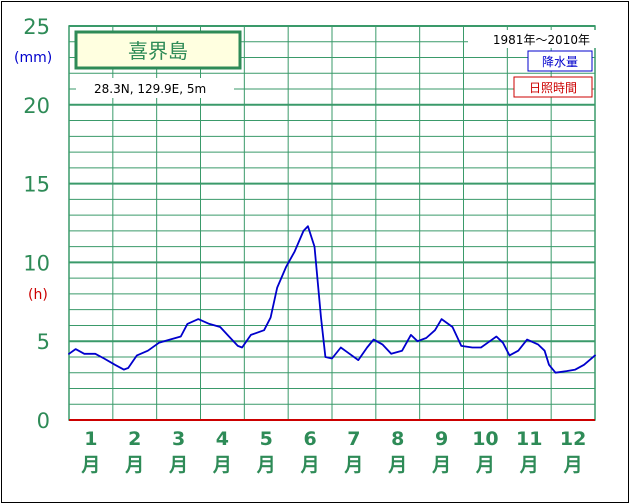 The image size is (630, 504). I want to click on x-tick-label: 9, so click(441, 439).